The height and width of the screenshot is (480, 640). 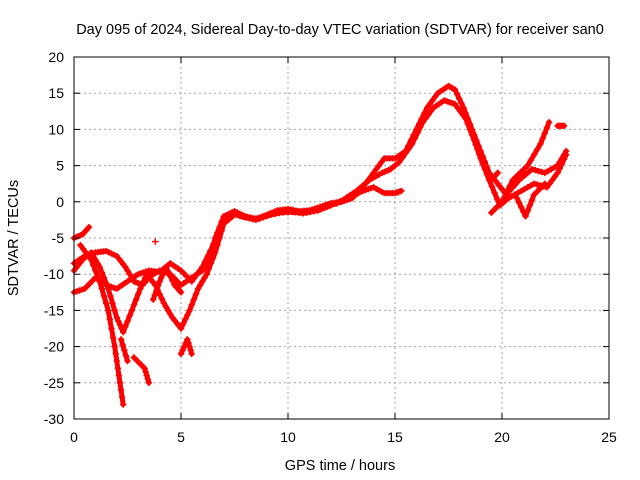 What do you see at coordinates (395, 437) in the screenshot?
I see `x-tick-label: 15` at bounding box center [395, 437].